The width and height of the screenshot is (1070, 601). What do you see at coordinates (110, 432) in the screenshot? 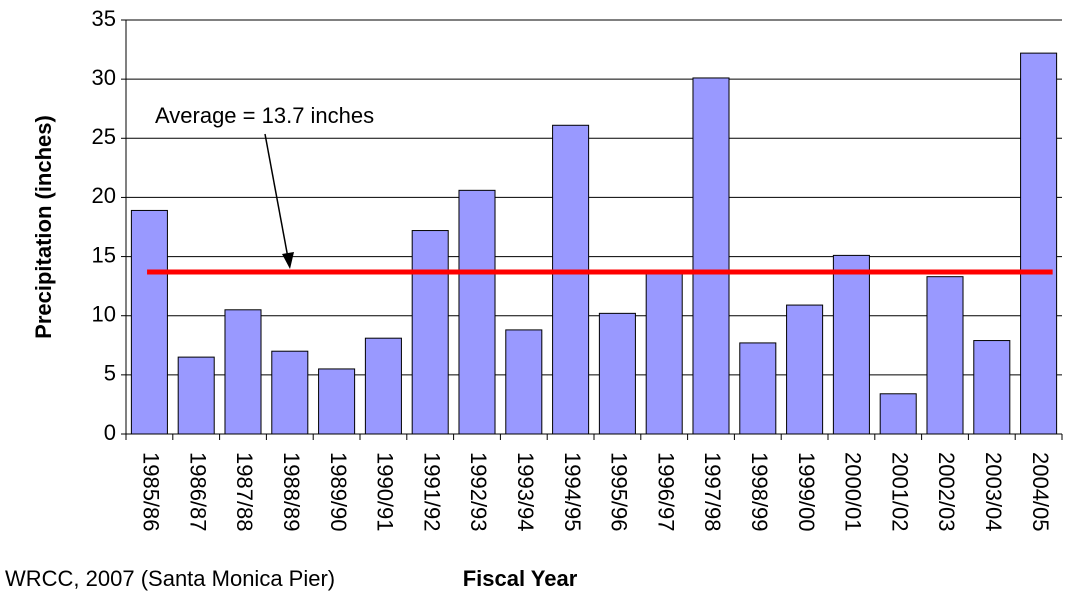
I see `y-tick-label: 0` at bounding box center [110, 432].